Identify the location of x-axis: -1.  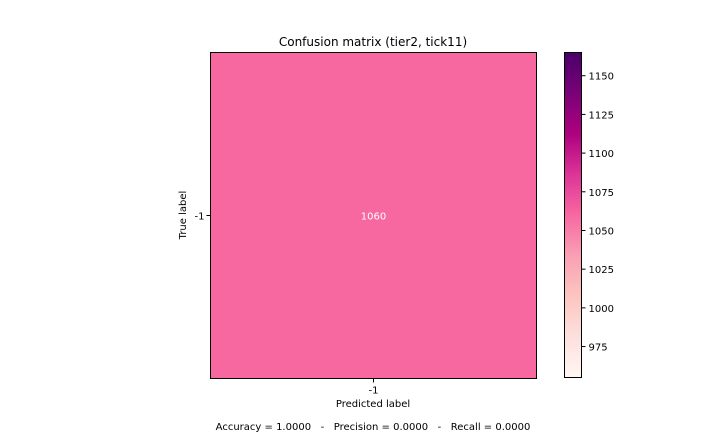
(374, 387).